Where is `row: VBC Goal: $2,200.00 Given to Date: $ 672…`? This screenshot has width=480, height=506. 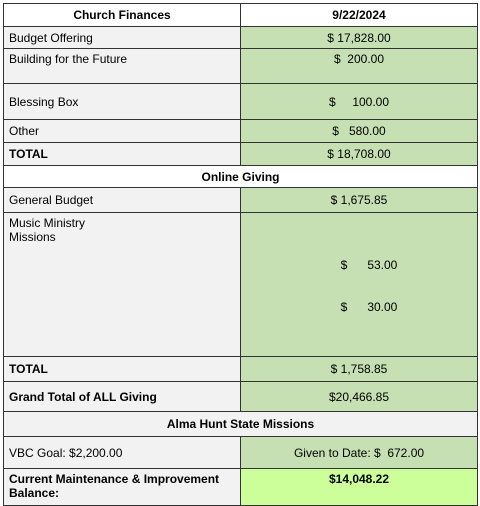 row: VBC Goal: $2,200.00 Given to Date: $ 672… is located at coordinates (240, 452).